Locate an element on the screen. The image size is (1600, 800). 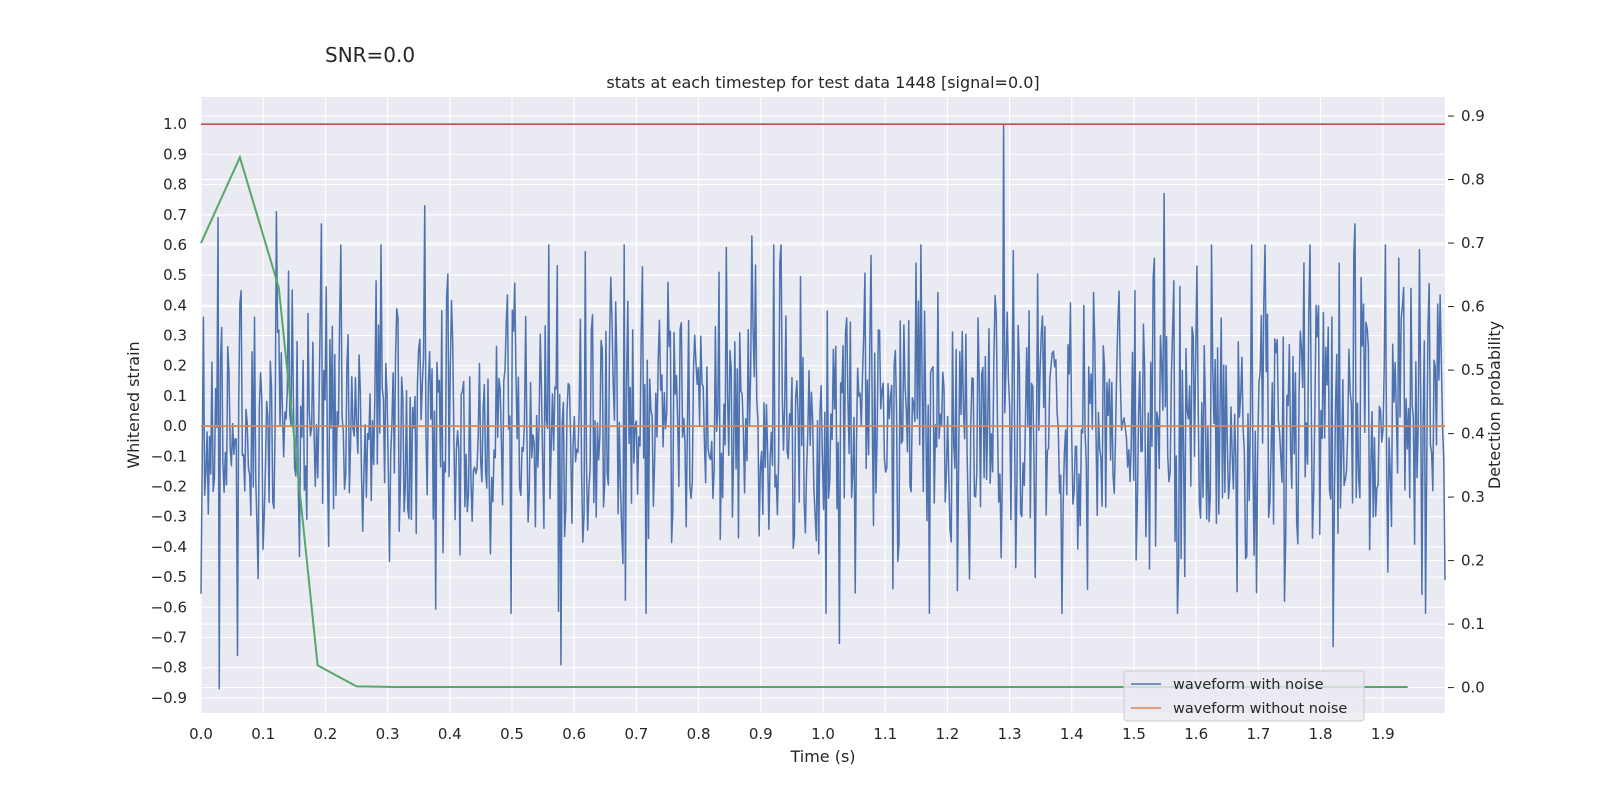
y-tick-label: −0.9 is located at coordinates (169, 698).